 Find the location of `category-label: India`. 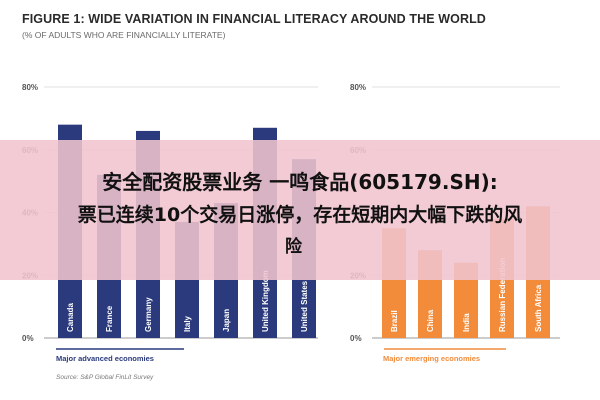

category-label: India is located at coordinates (466, 322).